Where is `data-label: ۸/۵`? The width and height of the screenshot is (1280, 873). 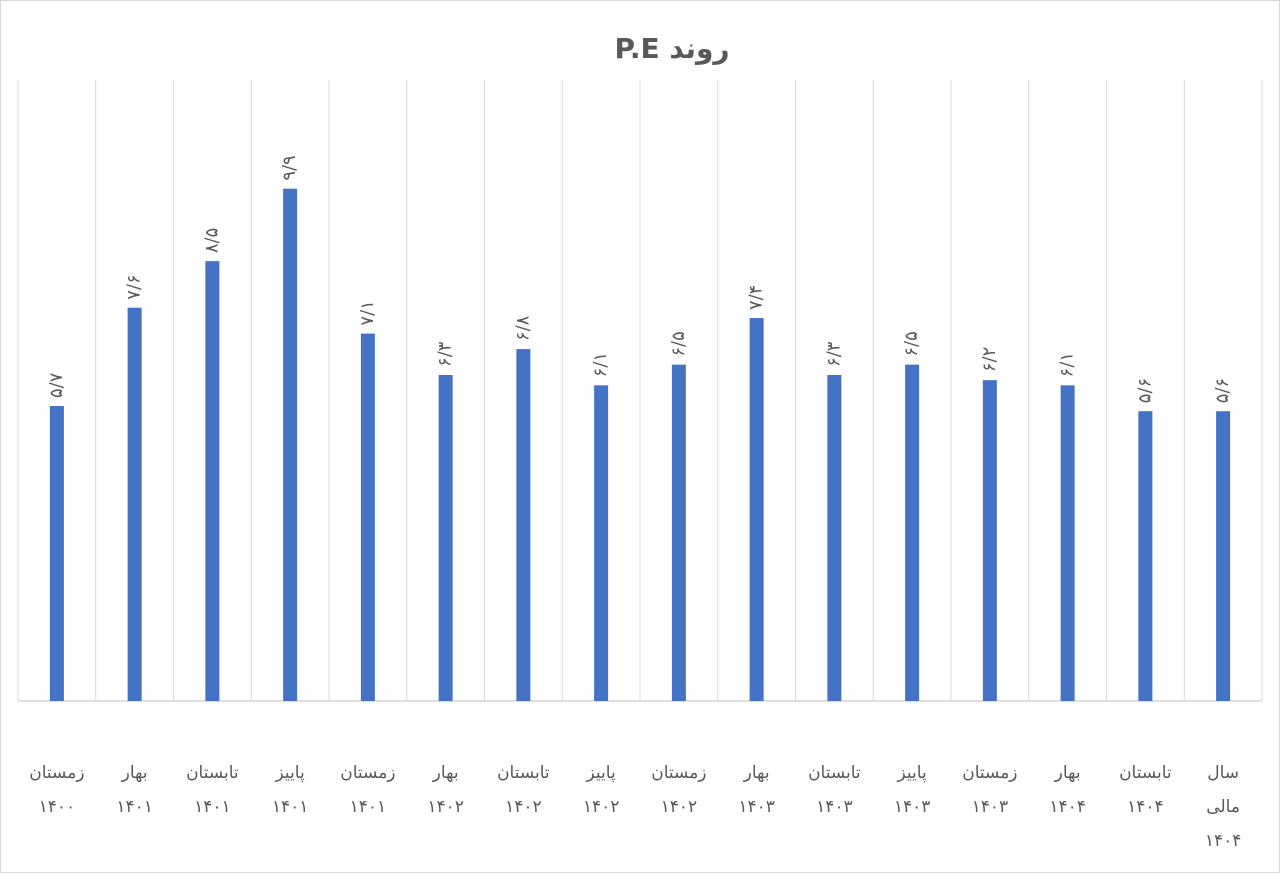 data-label: ۸/۵ is located at coordinates (211, 240).